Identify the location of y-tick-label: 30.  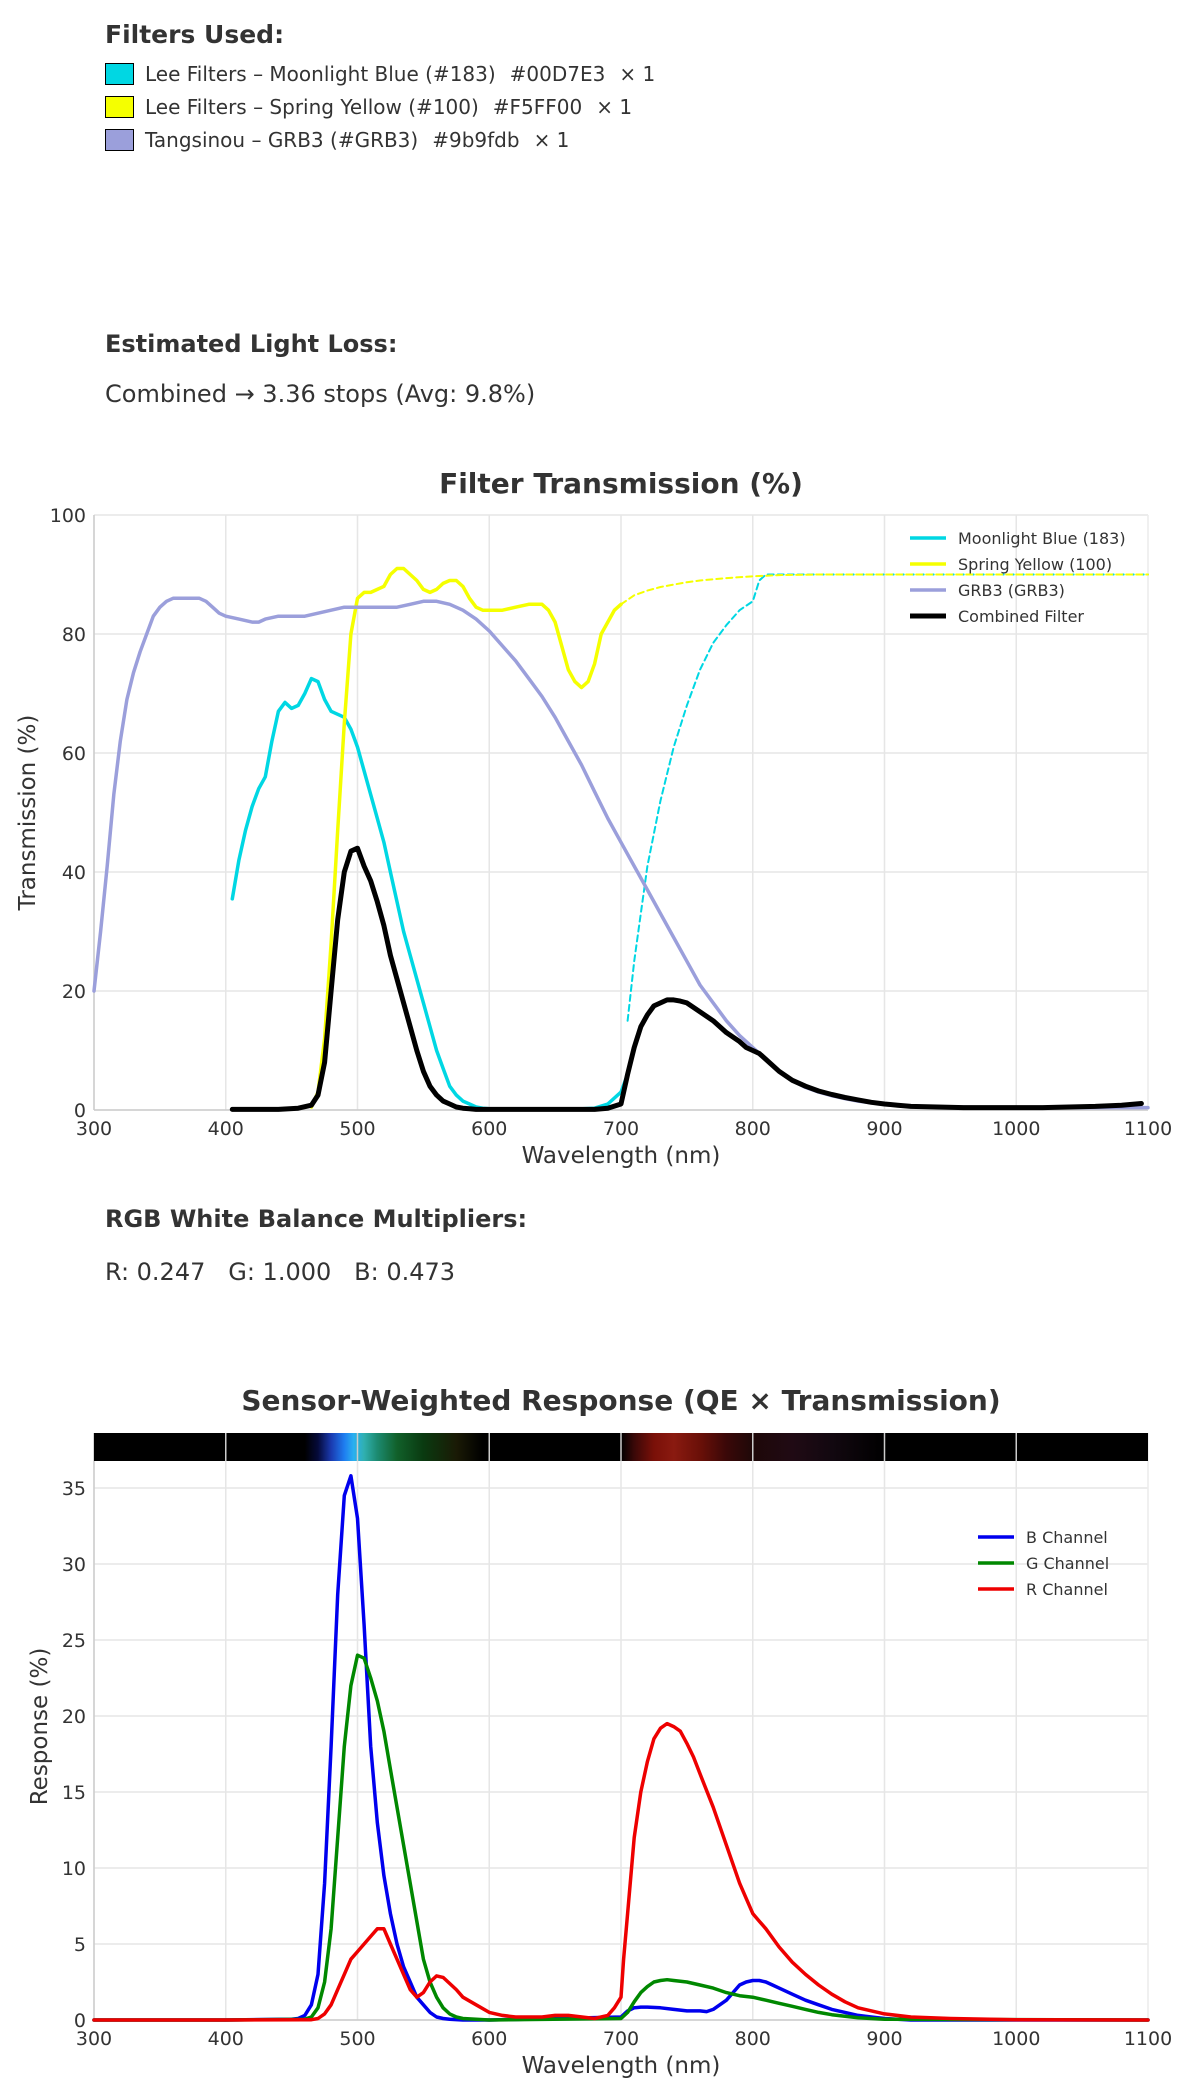
(74, 1565).